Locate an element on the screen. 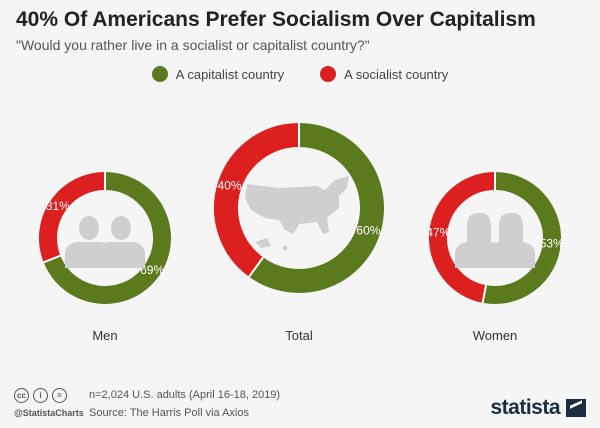 The image size is (600, 428). donut-total: 60% 40% Total is located at coordinates (299, 233).